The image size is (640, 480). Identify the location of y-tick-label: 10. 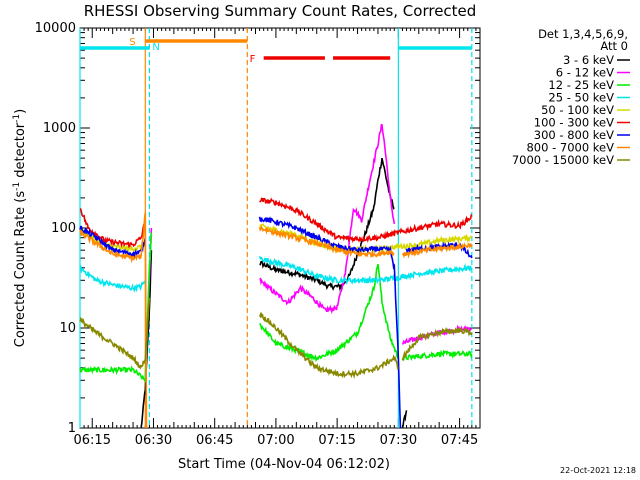
(67, 328).